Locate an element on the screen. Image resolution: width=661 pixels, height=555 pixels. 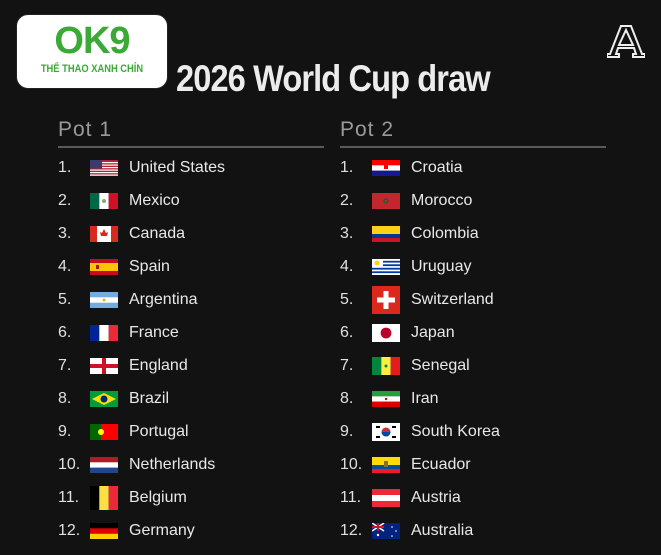
irn-flag-icon is located at coordinates (386, 399).